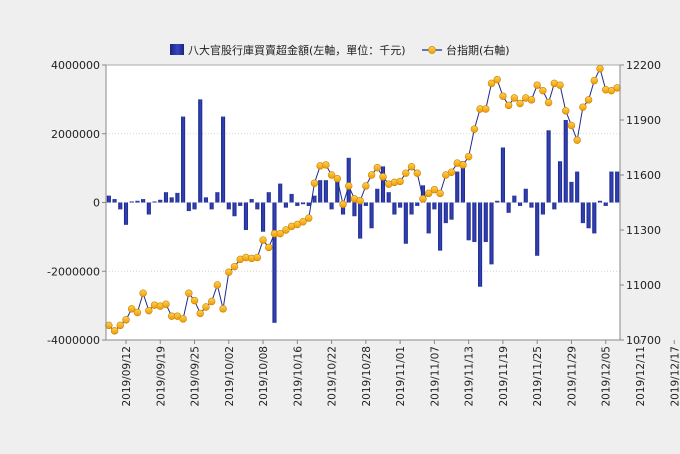 The width and height of the screenshot is (680, 454). Describe the element at coordinates (96, 203) in the screenshot. I see `left-tick-label: 0` at that location.